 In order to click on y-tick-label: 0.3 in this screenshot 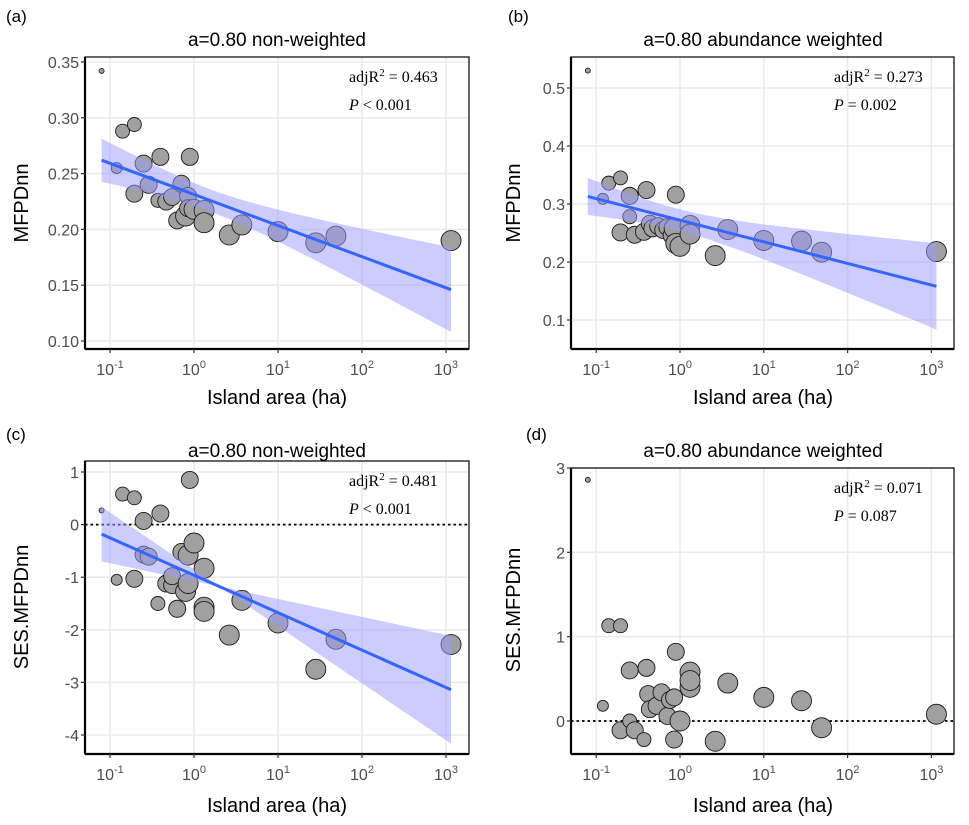, I will do `click(554, 205)`.